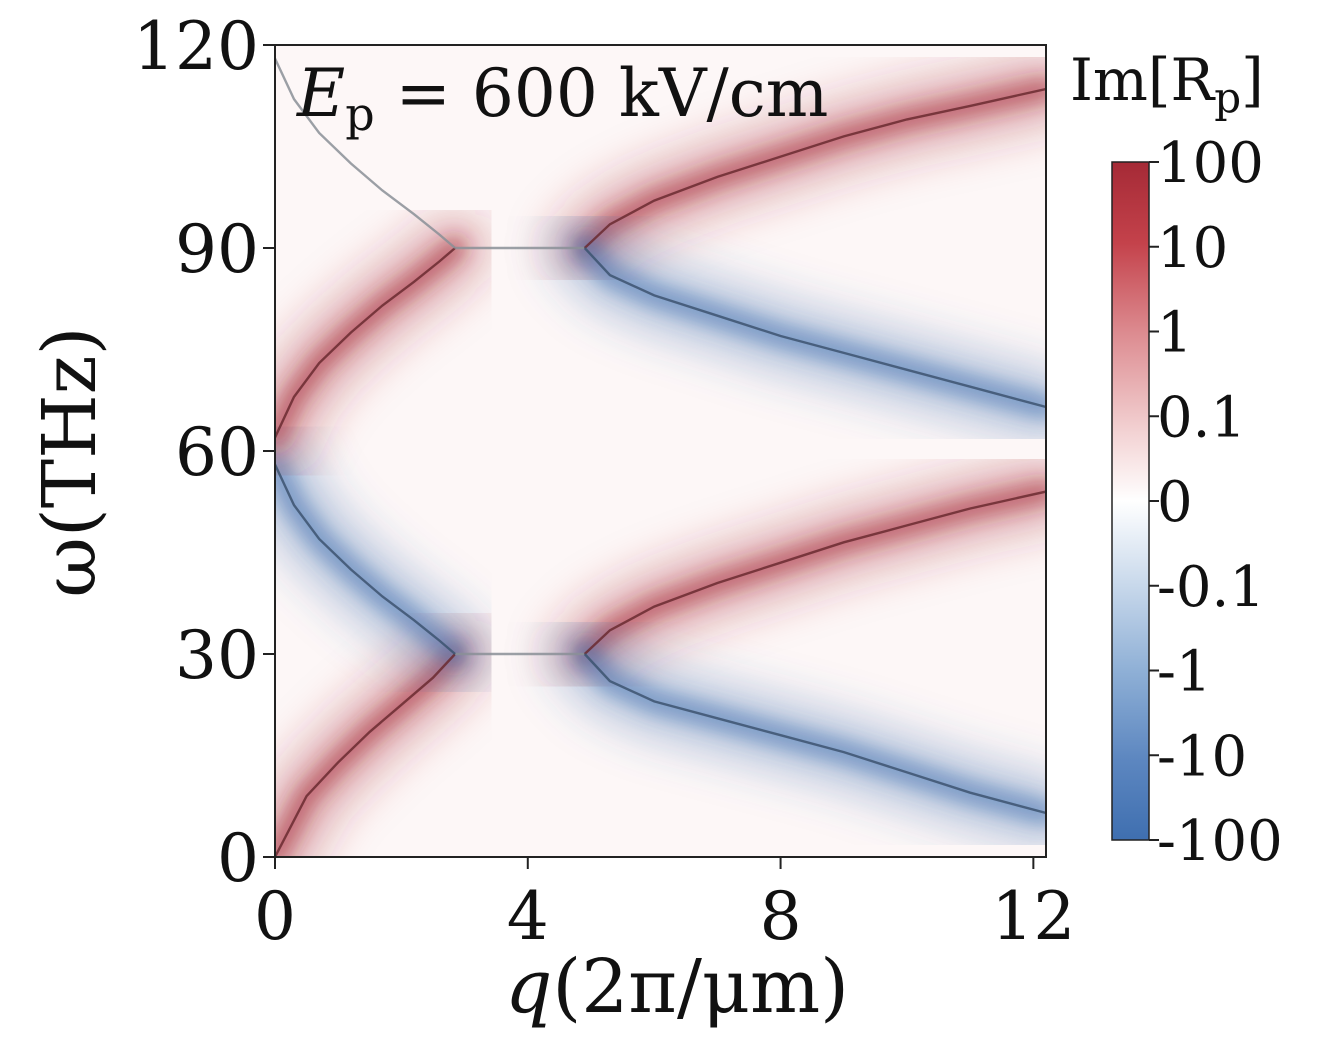 The height and width of the screenshot is (1054, 1318). What do you see at coordinates (365, 559) in the screenshot?
I see `curve-middle-descending` at bounding box center [365, 559].